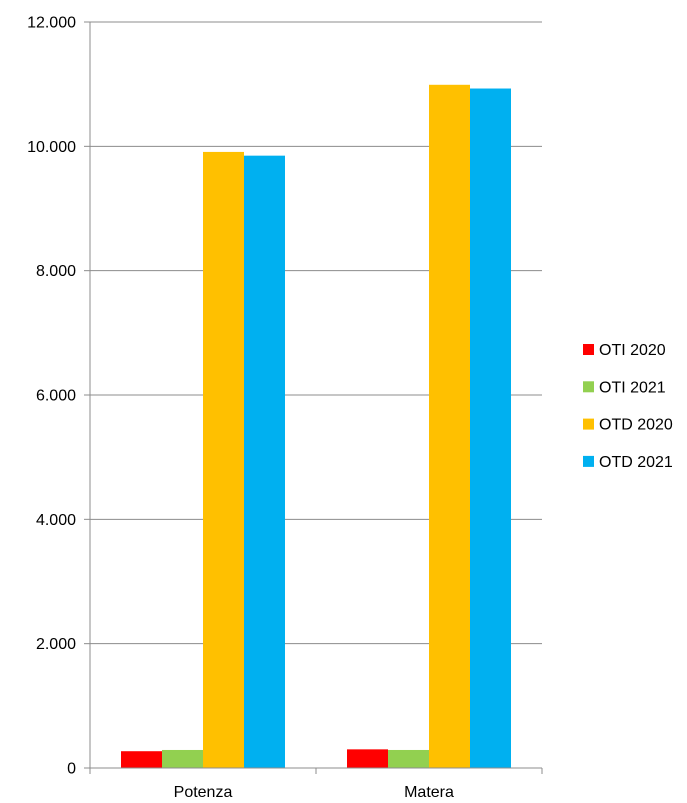 This screenshot has height=803, width=687. I want to click on legend-label: OTD 2021, so click(636, 462).